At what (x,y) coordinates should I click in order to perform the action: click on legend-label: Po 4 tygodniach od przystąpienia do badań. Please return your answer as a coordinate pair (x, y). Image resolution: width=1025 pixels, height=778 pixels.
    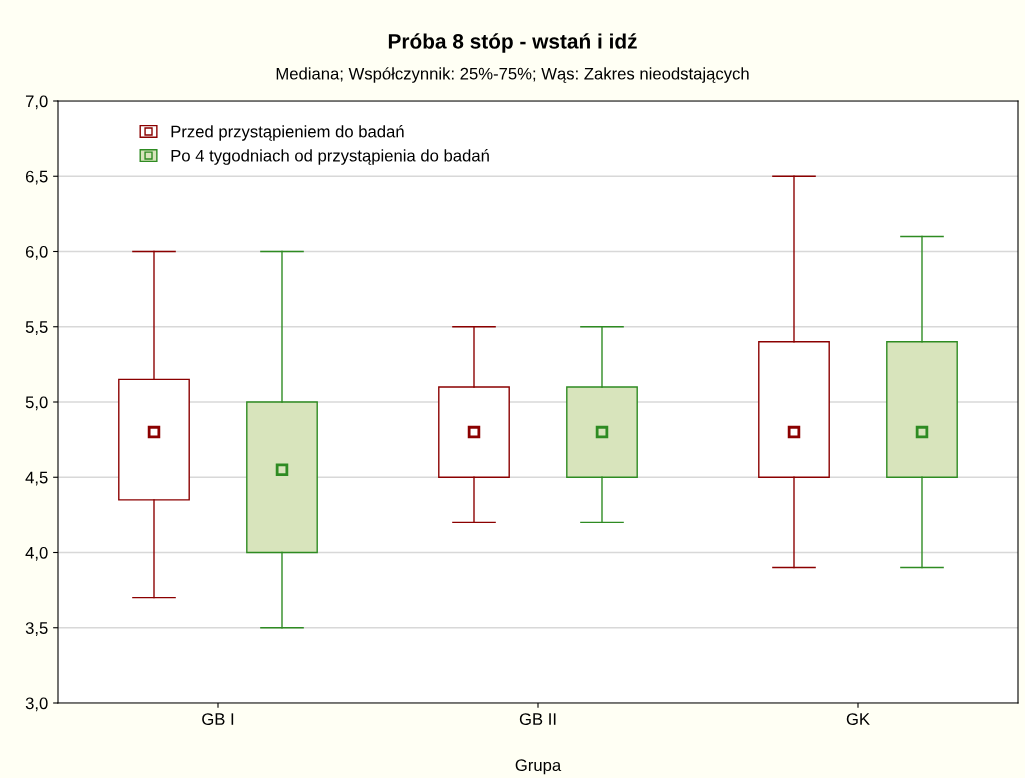
    Looking at the image, I should click on (330, 157).